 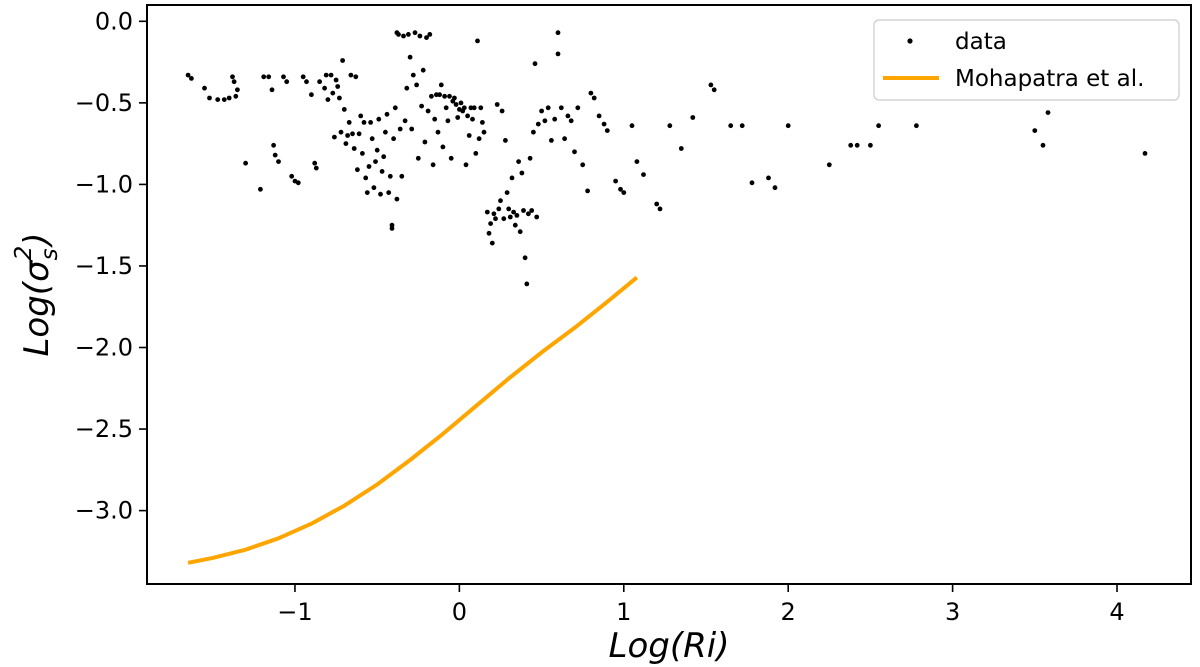 What do you see at coordinates (459, 612) in the screenshot?
I see `x-tick-label: 0` at bounding box center [459, 612].